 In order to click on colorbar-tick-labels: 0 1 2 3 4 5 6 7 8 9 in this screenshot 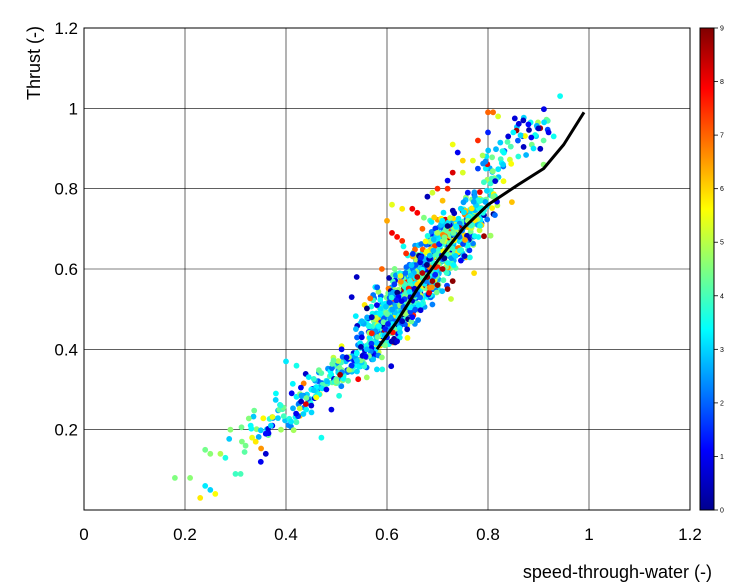, I will do `click(719, 270)`.